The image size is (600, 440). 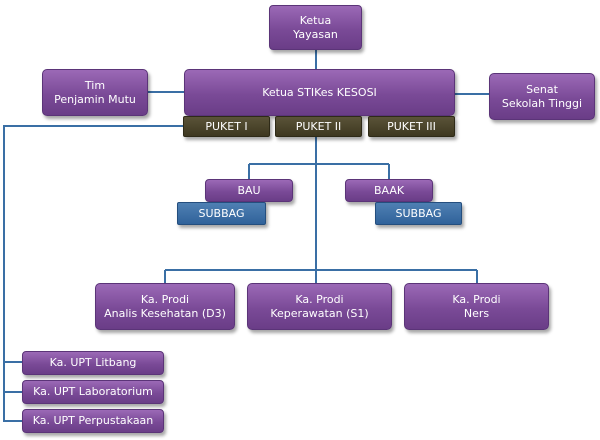 What do you see at coordinates (315, 27) in the screenshot?
I see `ketua-yayasan-box: Ketua Yayasan` at bounding box center [315, 27].